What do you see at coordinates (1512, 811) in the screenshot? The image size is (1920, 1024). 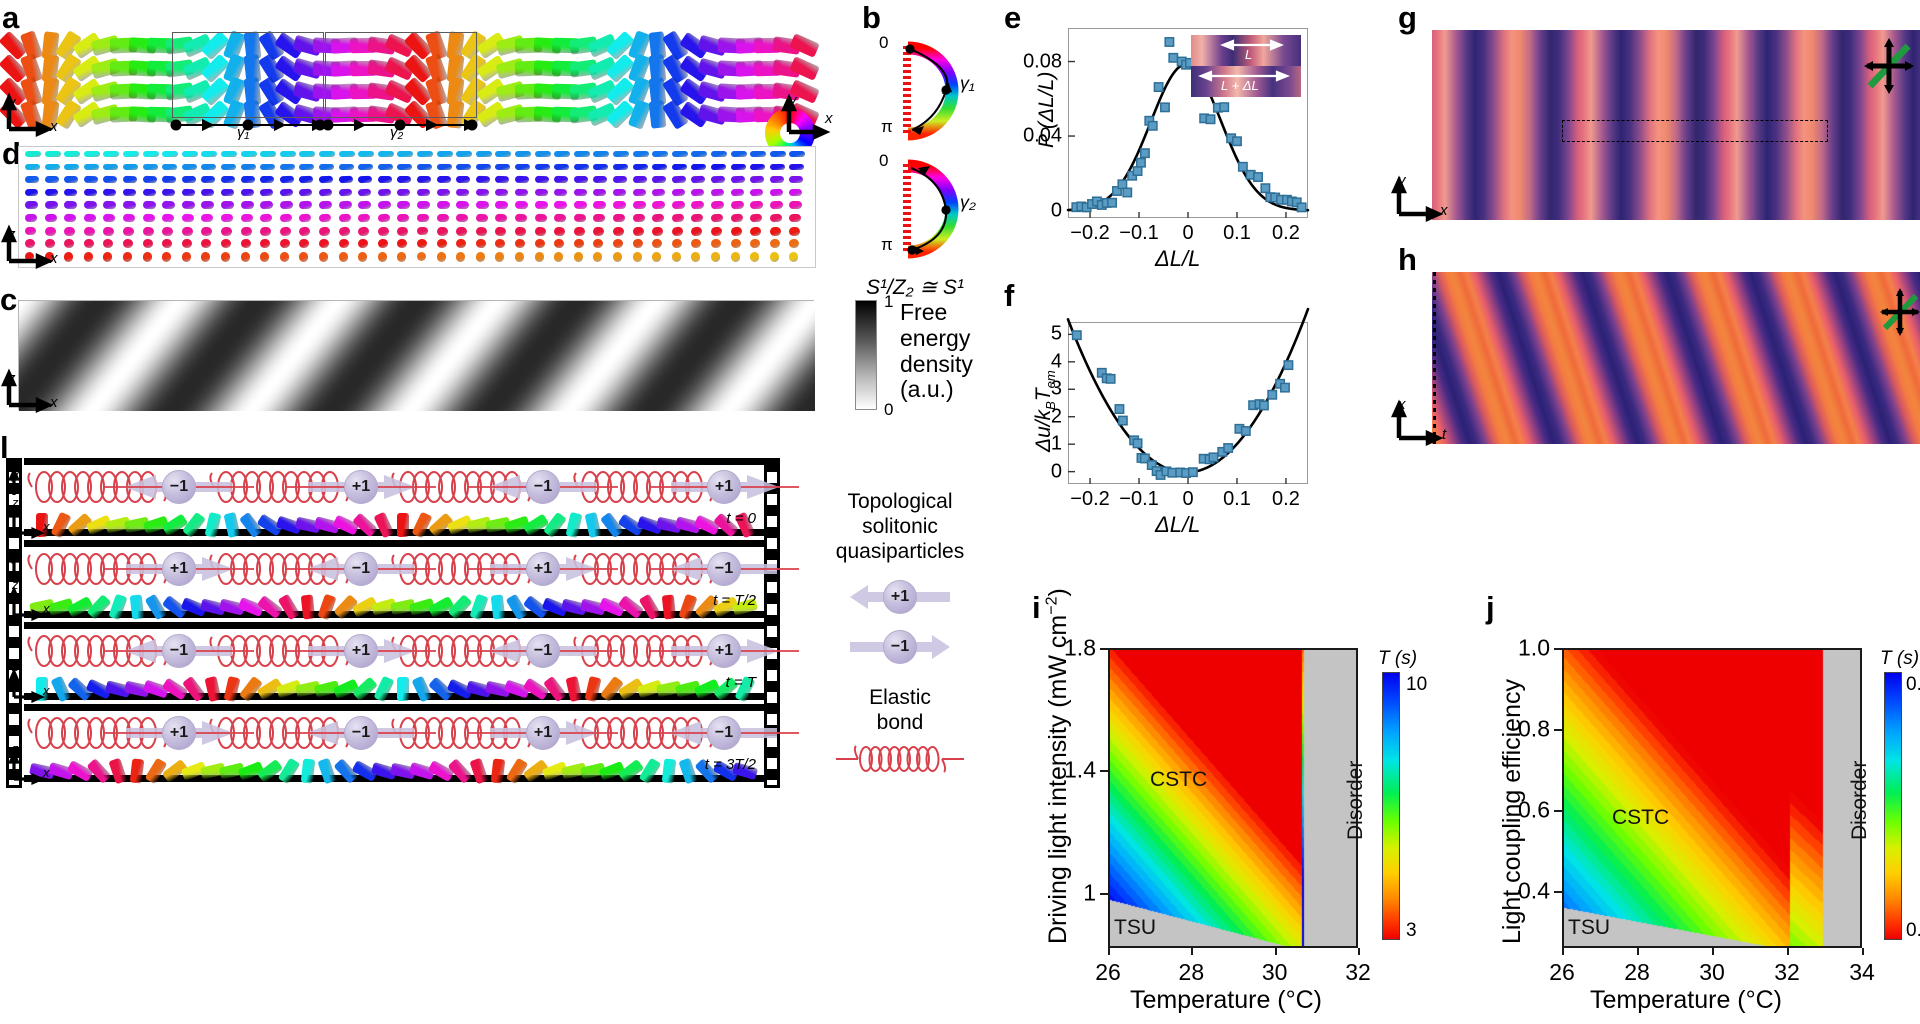 I see `panel-j-ylabel: Light coupling efficiency` at bounding box center [1512, 811].